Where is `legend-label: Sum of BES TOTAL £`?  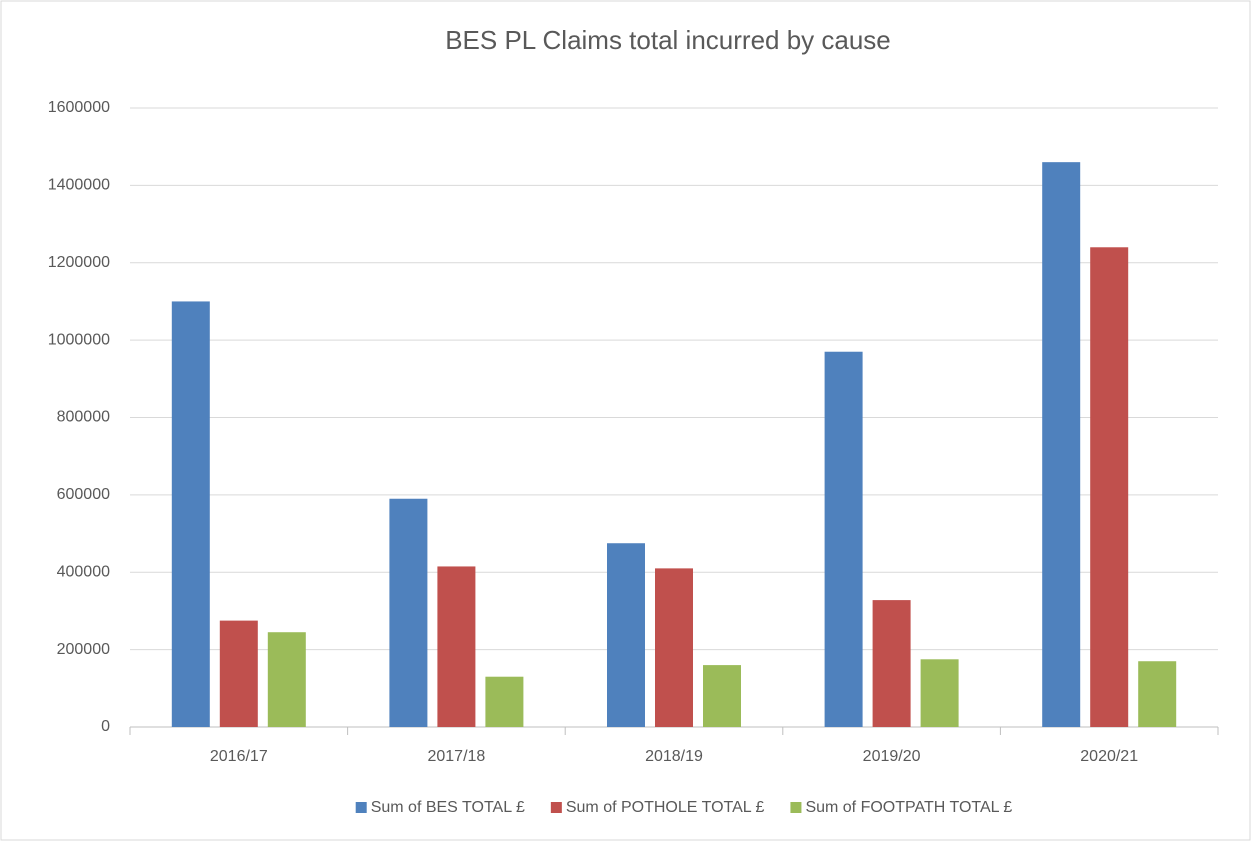
legend-label: Sum of BES TOTAL £ is located at coordinates (448, 807).